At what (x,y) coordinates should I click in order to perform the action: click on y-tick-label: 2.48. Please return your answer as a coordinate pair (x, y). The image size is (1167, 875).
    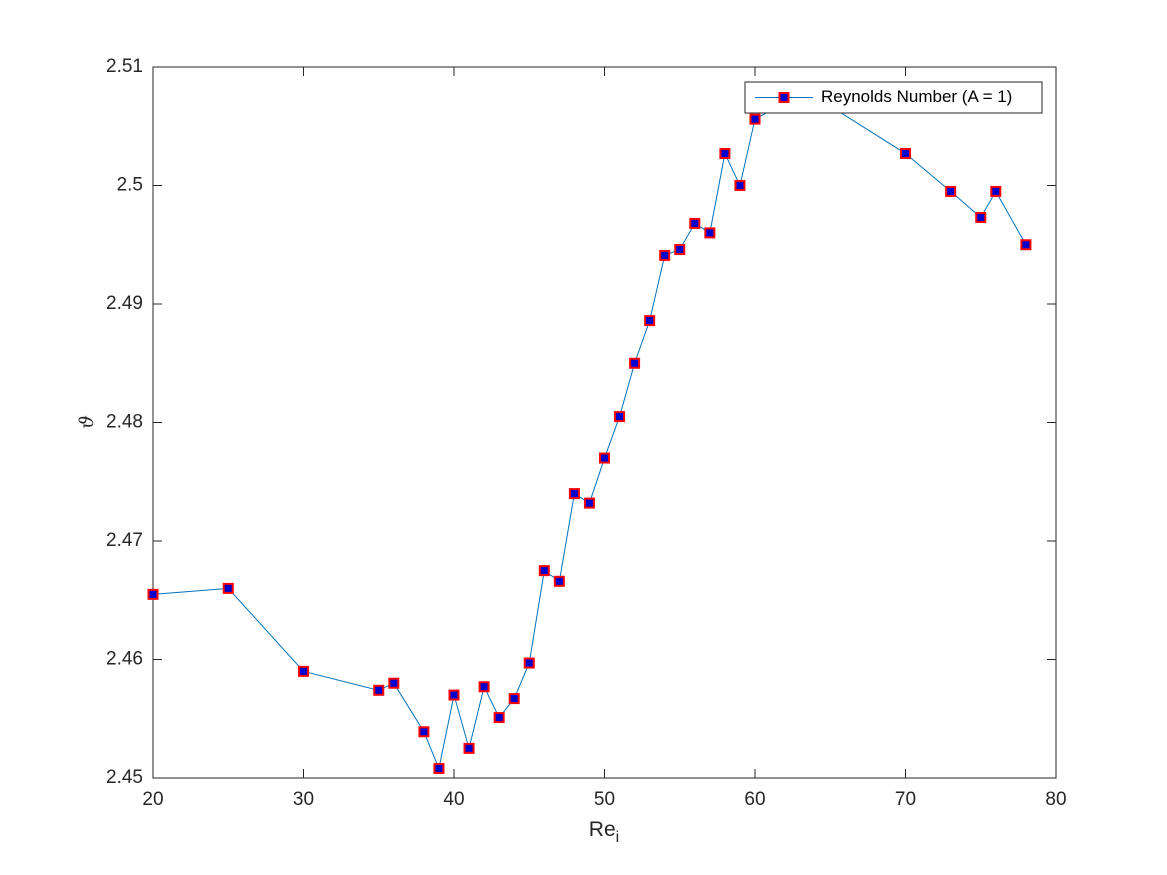
    Looking at the image, I should click on (124, 422).